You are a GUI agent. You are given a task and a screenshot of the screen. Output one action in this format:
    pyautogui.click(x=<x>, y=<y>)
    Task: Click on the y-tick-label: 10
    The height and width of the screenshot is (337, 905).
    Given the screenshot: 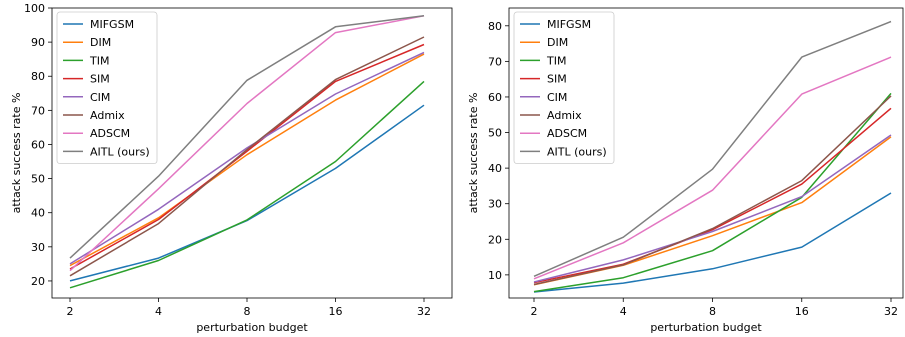 What is the action you would take?
    pyautogui.click(x=495, y=275)
    